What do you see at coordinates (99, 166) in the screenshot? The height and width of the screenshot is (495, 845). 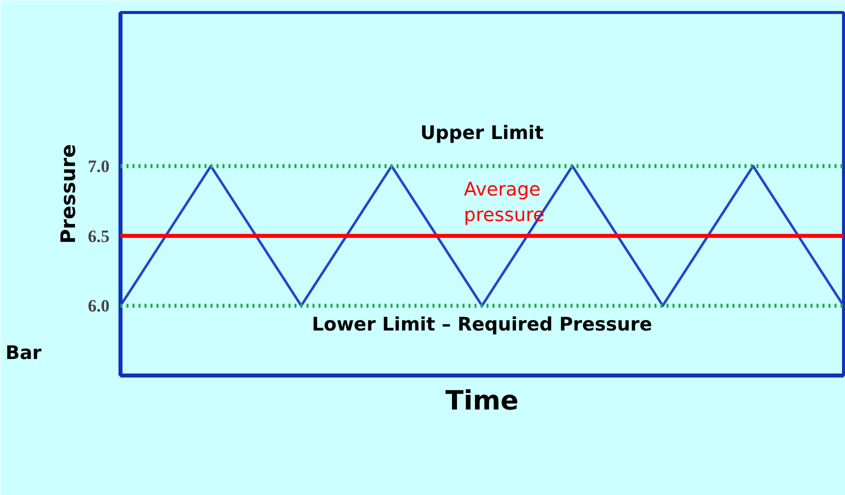 I see `y-tick-label: 7.0` at bounding box center [99, 166].